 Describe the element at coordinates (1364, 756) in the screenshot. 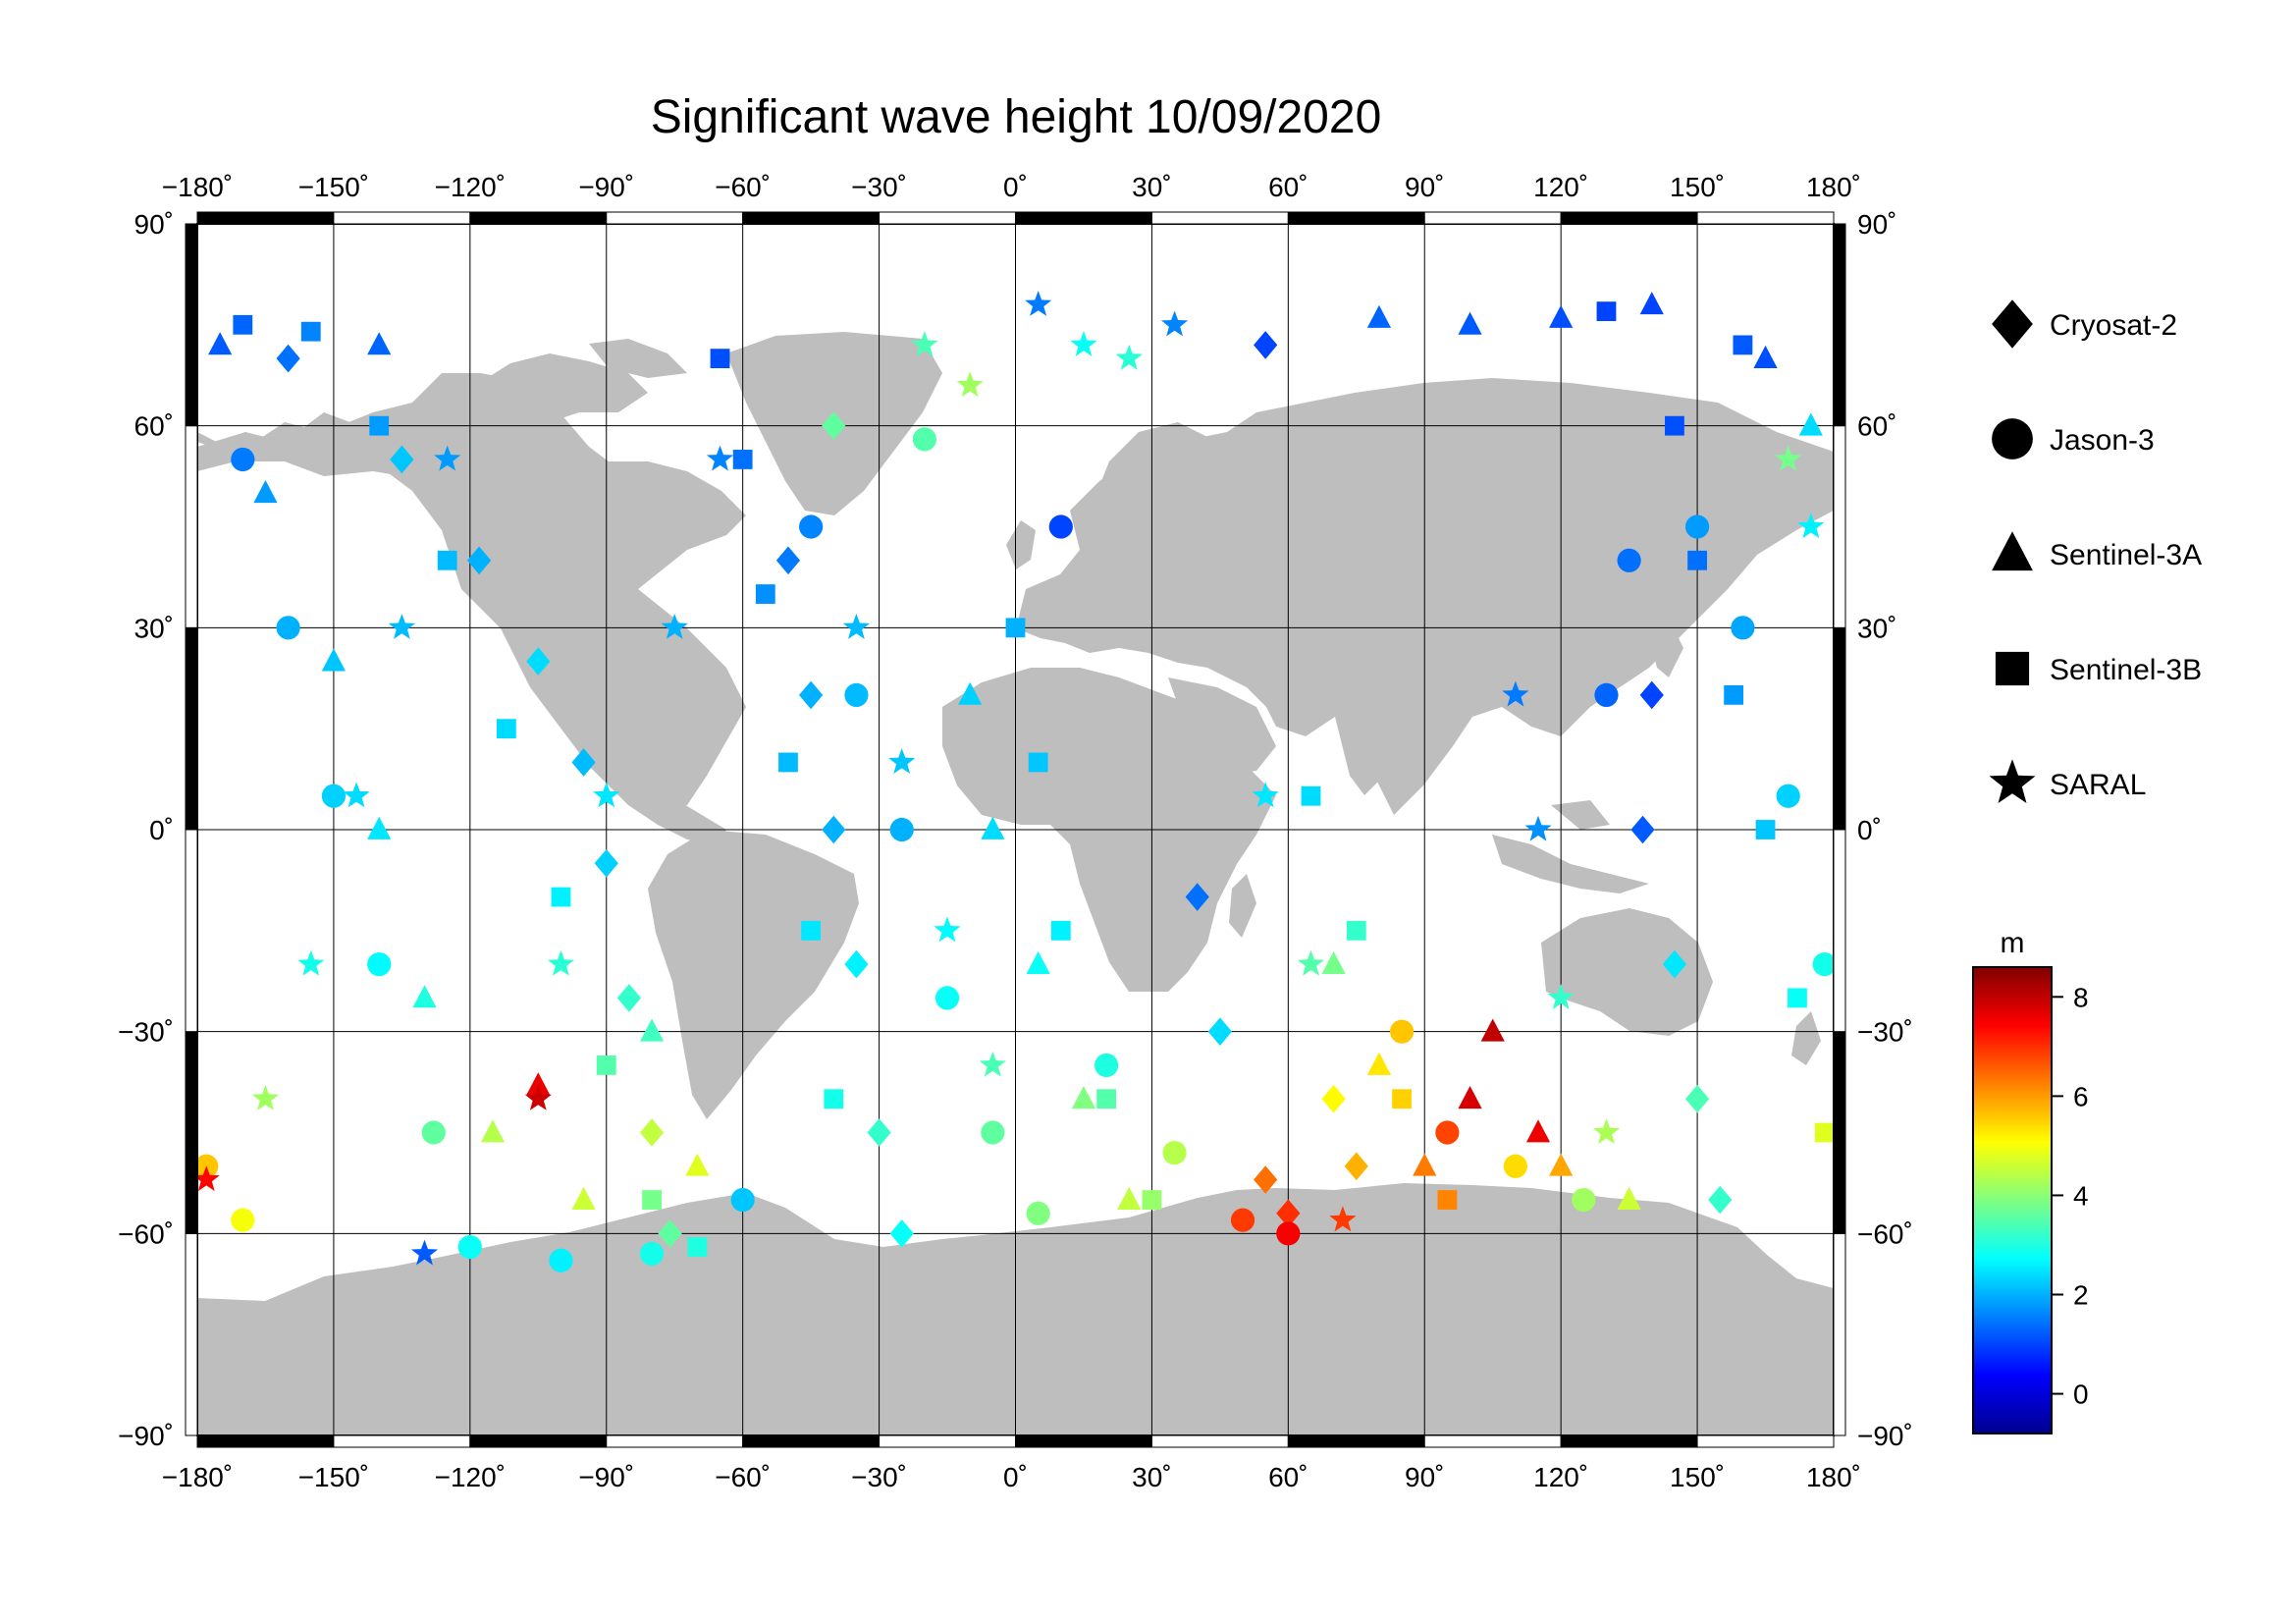

I see `india-landmass` at that location.